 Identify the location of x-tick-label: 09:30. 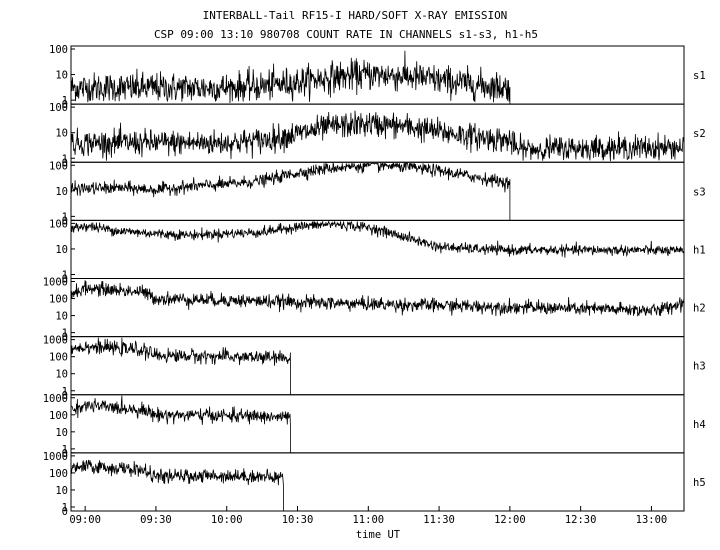
(156, 520).